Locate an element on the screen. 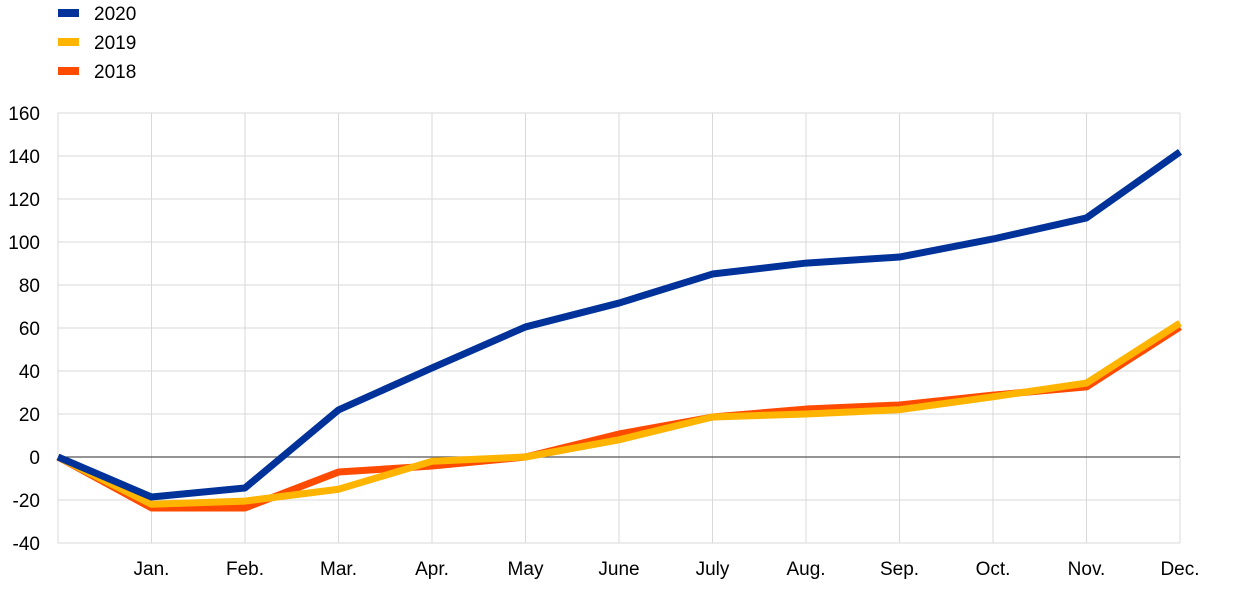 The width and height of the screenshot is (1240, 594). x-tick-label: Aug. is located at coordinates (805, 569).